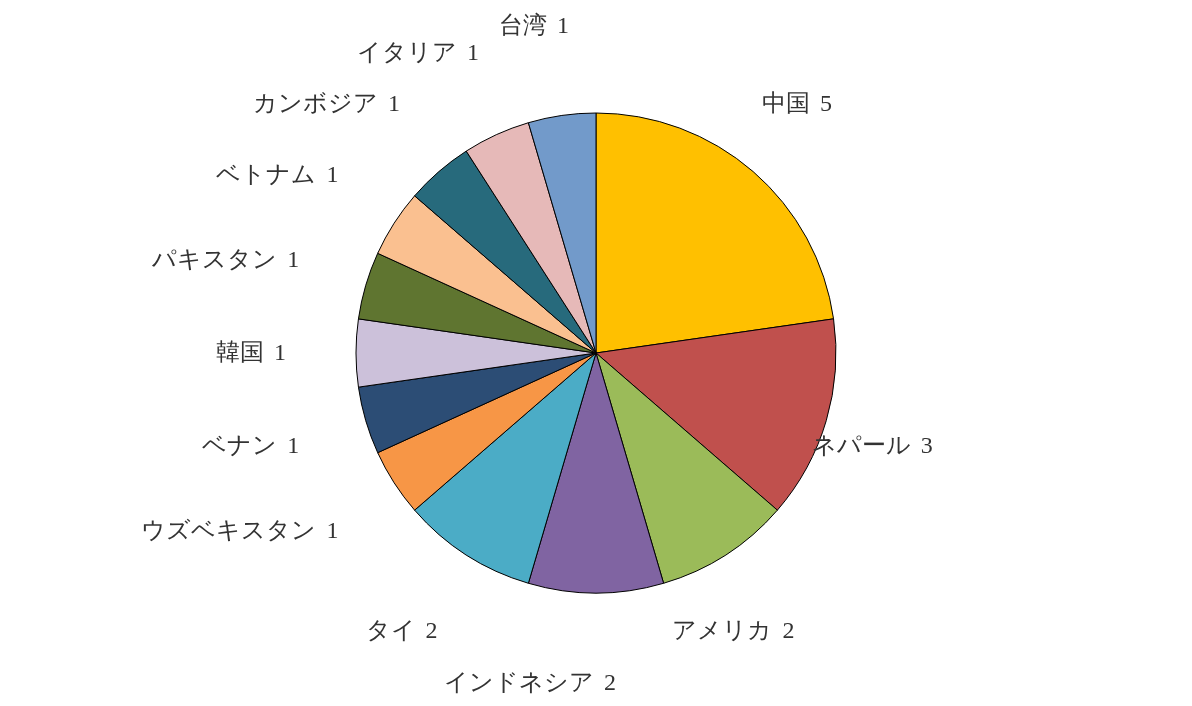 This screenshot has height=706, width=1192. Describe the element at coordinates (315, 102) in the screenshot. I see `slice-label: カンボジア` at that location.